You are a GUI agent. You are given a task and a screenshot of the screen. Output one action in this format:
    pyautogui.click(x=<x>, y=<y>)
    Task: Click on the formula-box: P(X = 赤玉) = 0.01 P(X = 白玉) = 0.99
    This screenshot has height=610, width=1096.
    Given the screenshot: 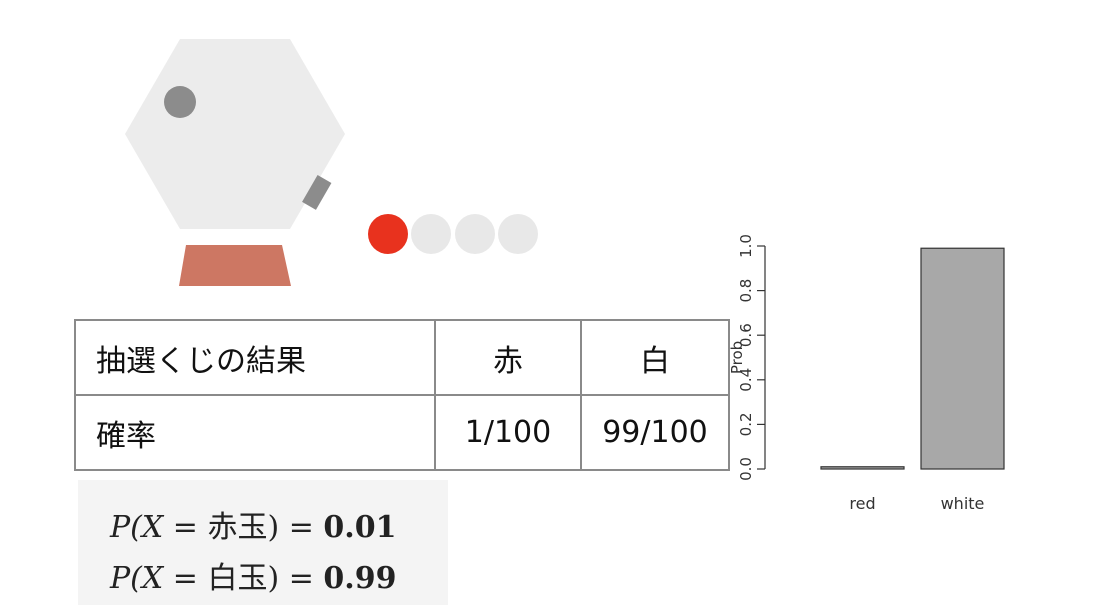 What is the action you would take?
    pyautogui.click(x=263, y=542)
    